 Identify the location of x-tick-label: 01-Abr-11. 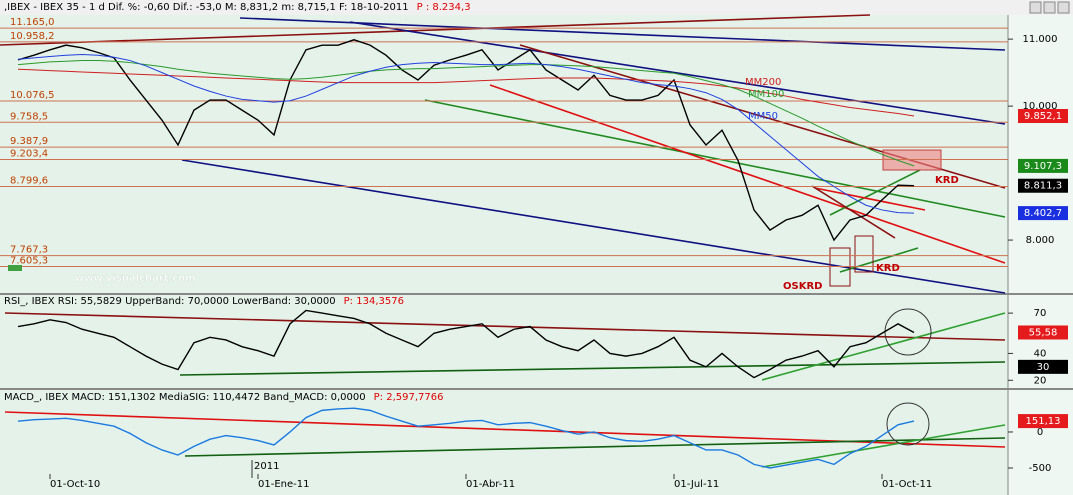
(490, 484).